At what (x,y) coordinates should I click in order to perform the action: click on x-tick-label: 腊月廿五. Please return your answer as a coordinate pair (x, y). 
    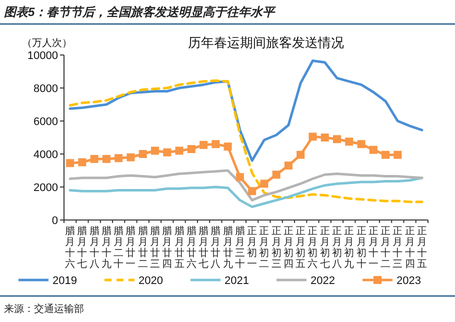
    Looking at the image, I should click on (179, 247).